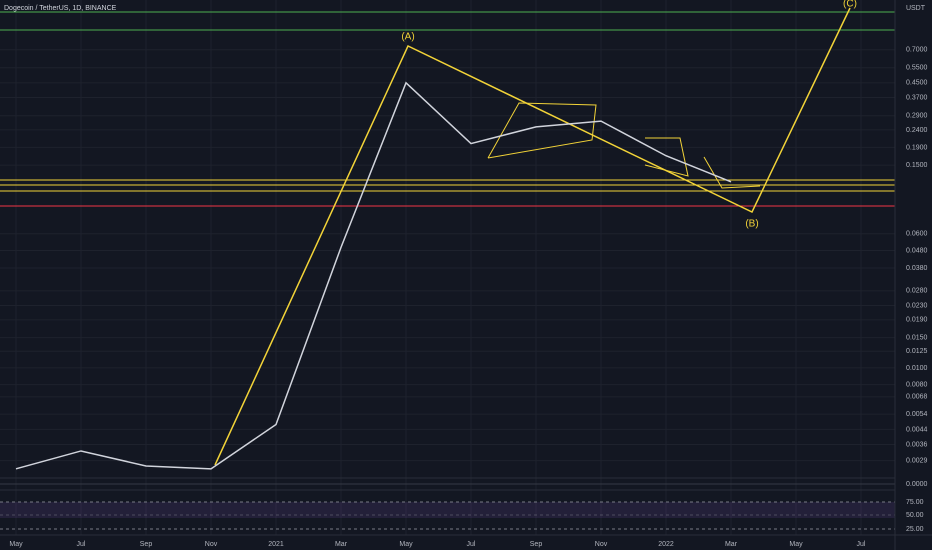 Image resolution: width=932 pixels, height=550 pixels. I want to click on annotation: (C), so click(850, 5).